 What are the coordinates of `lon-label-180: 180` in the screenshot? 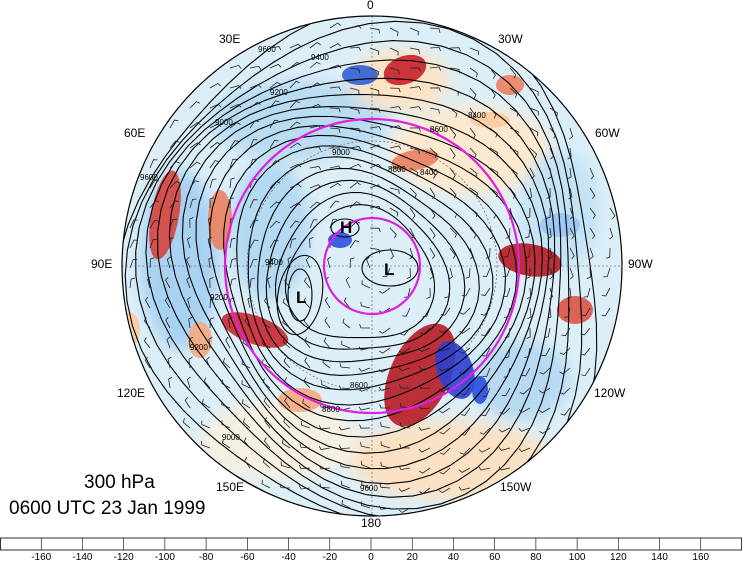 It's located at (371, 523).